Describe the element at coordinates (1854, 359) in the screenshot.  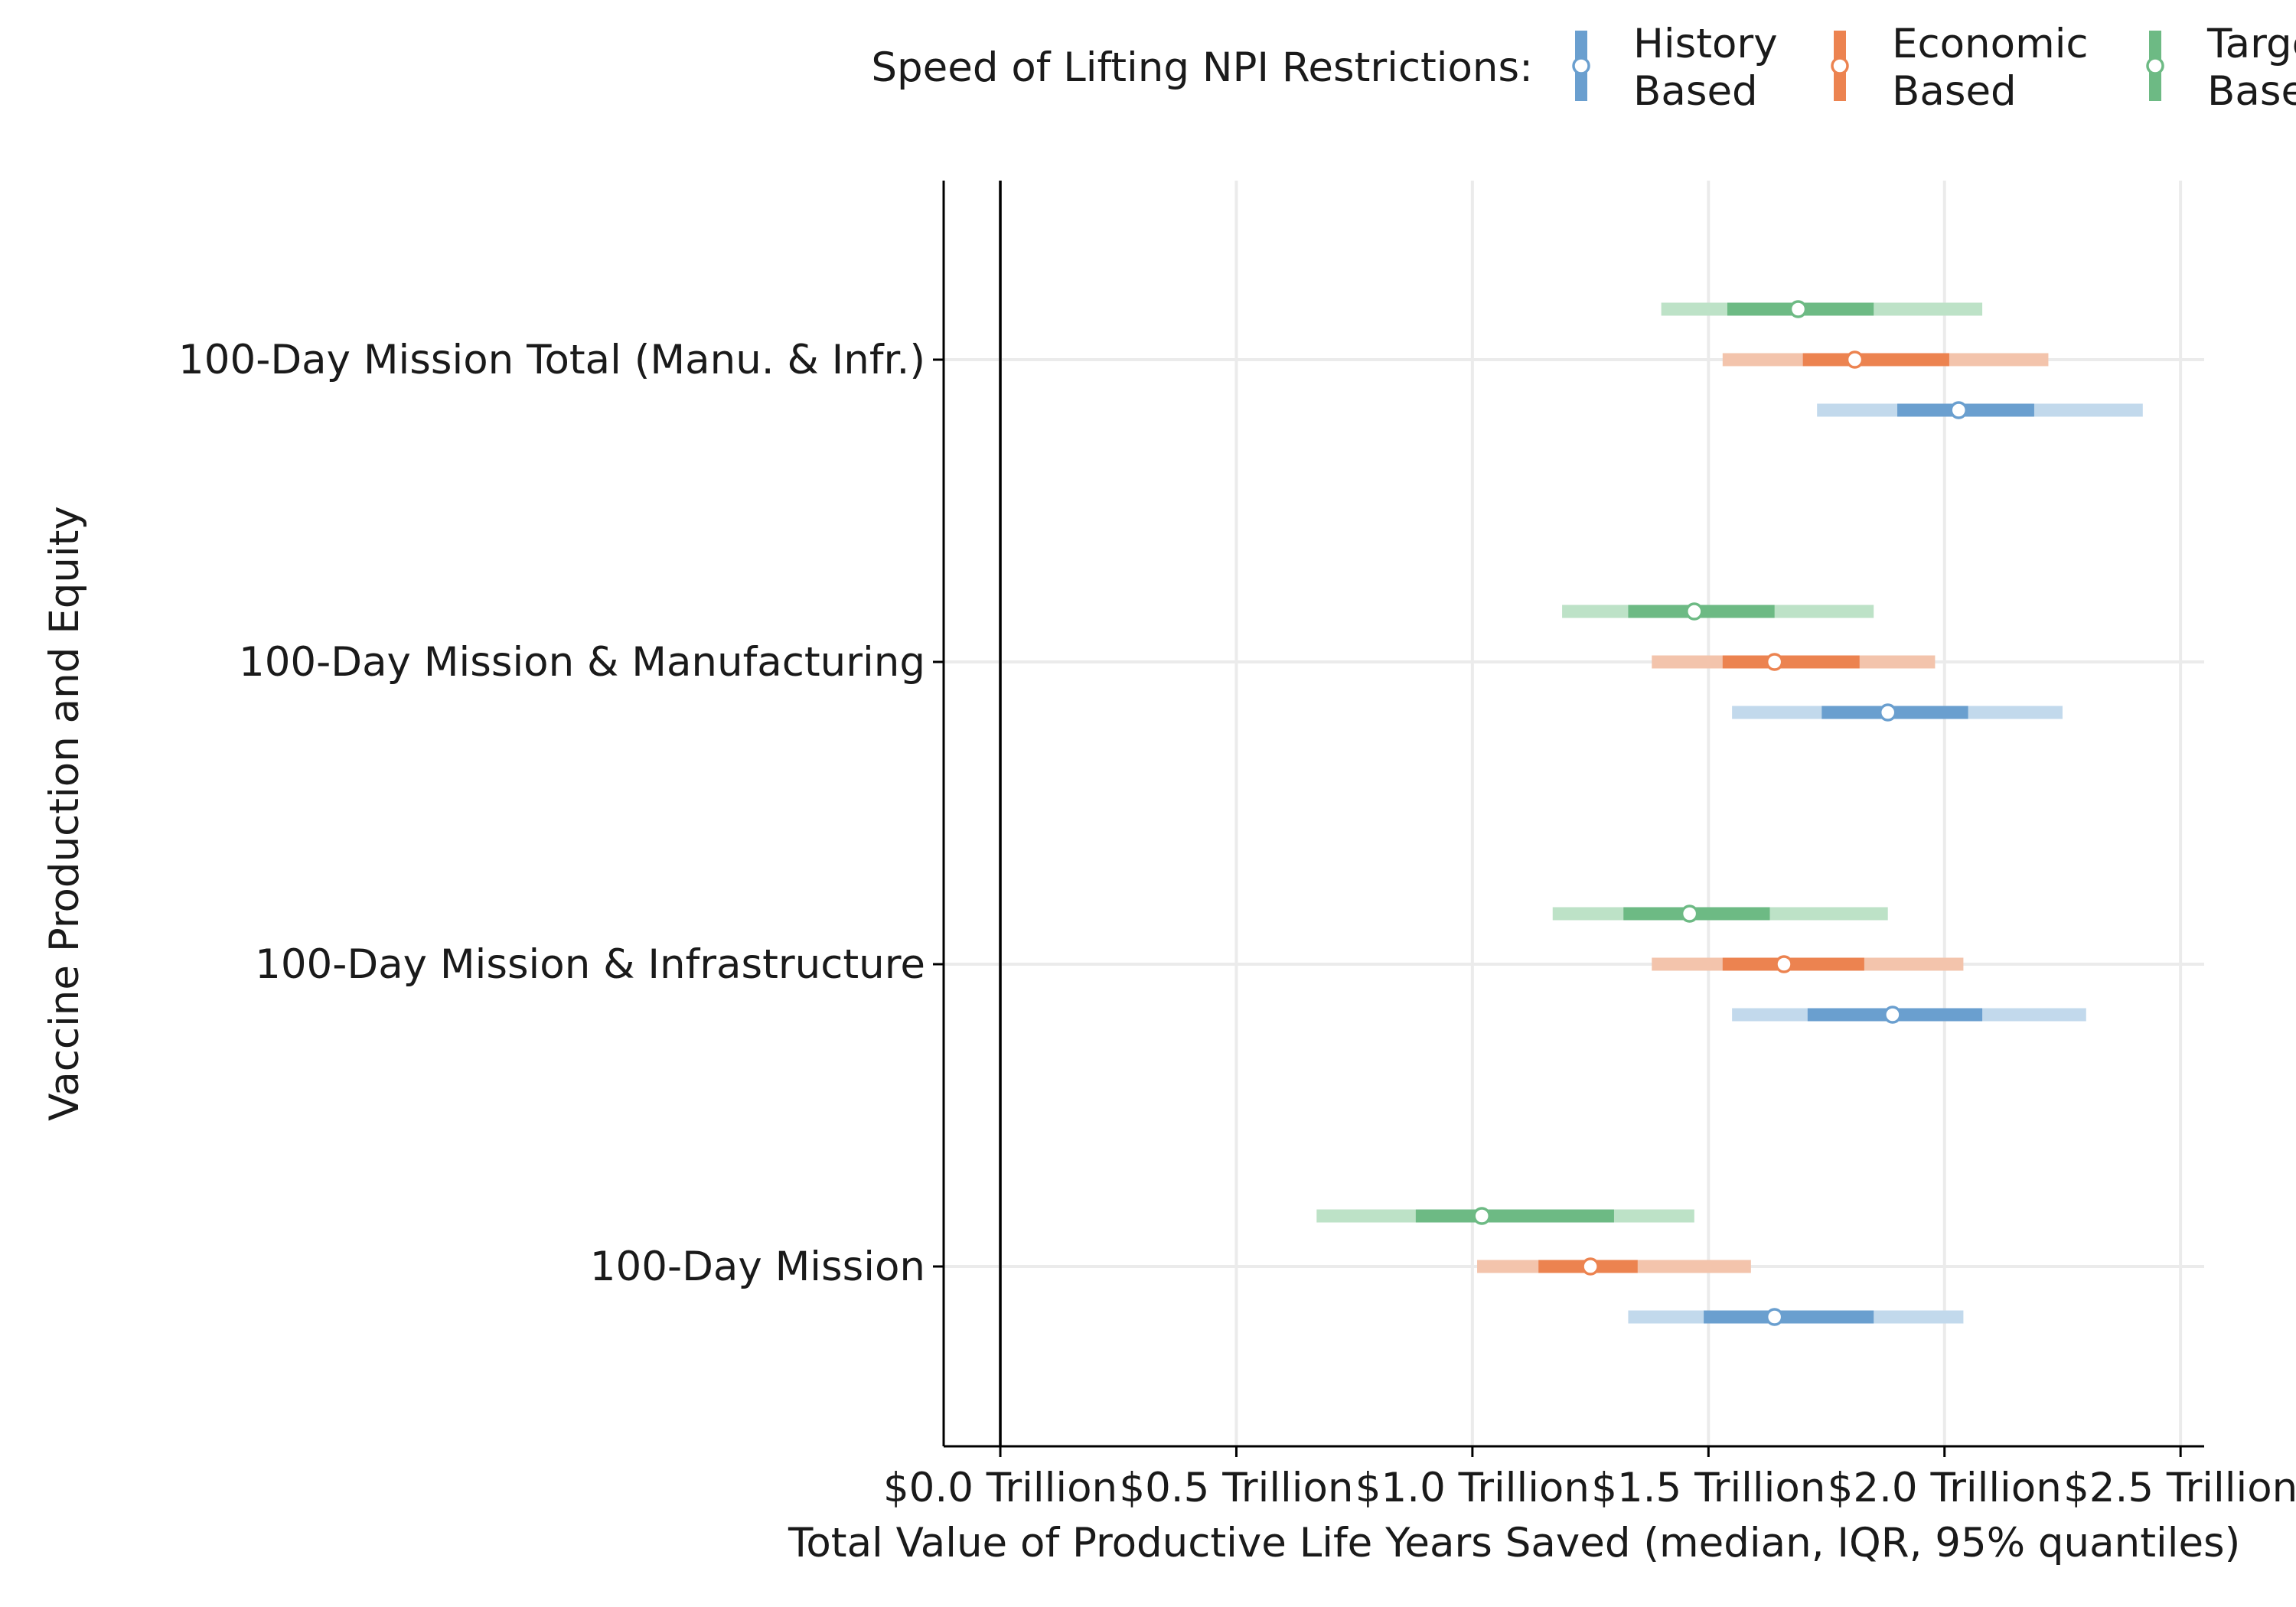
I see `median-point-economic-based-100-day-mission-total-manu-infr` at that location.